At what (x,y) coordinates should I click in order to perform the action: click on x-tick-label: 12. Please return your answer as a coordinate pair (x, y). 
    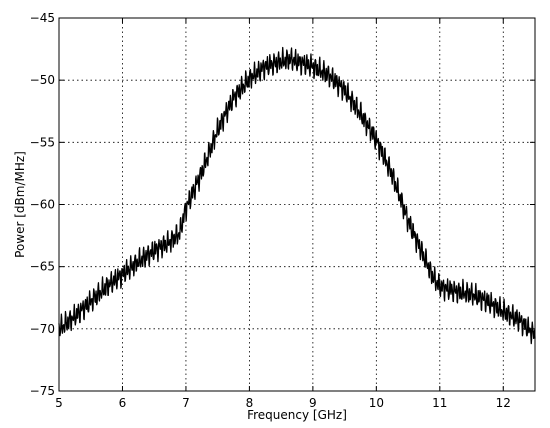
    Looking at the image, I should click on (503, 403).